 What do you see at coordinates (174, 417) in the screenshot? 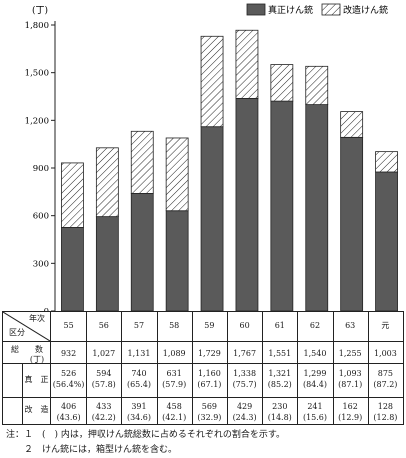
I see `modified-pct-cell: (42.1)` at bounding box center [174, 417].